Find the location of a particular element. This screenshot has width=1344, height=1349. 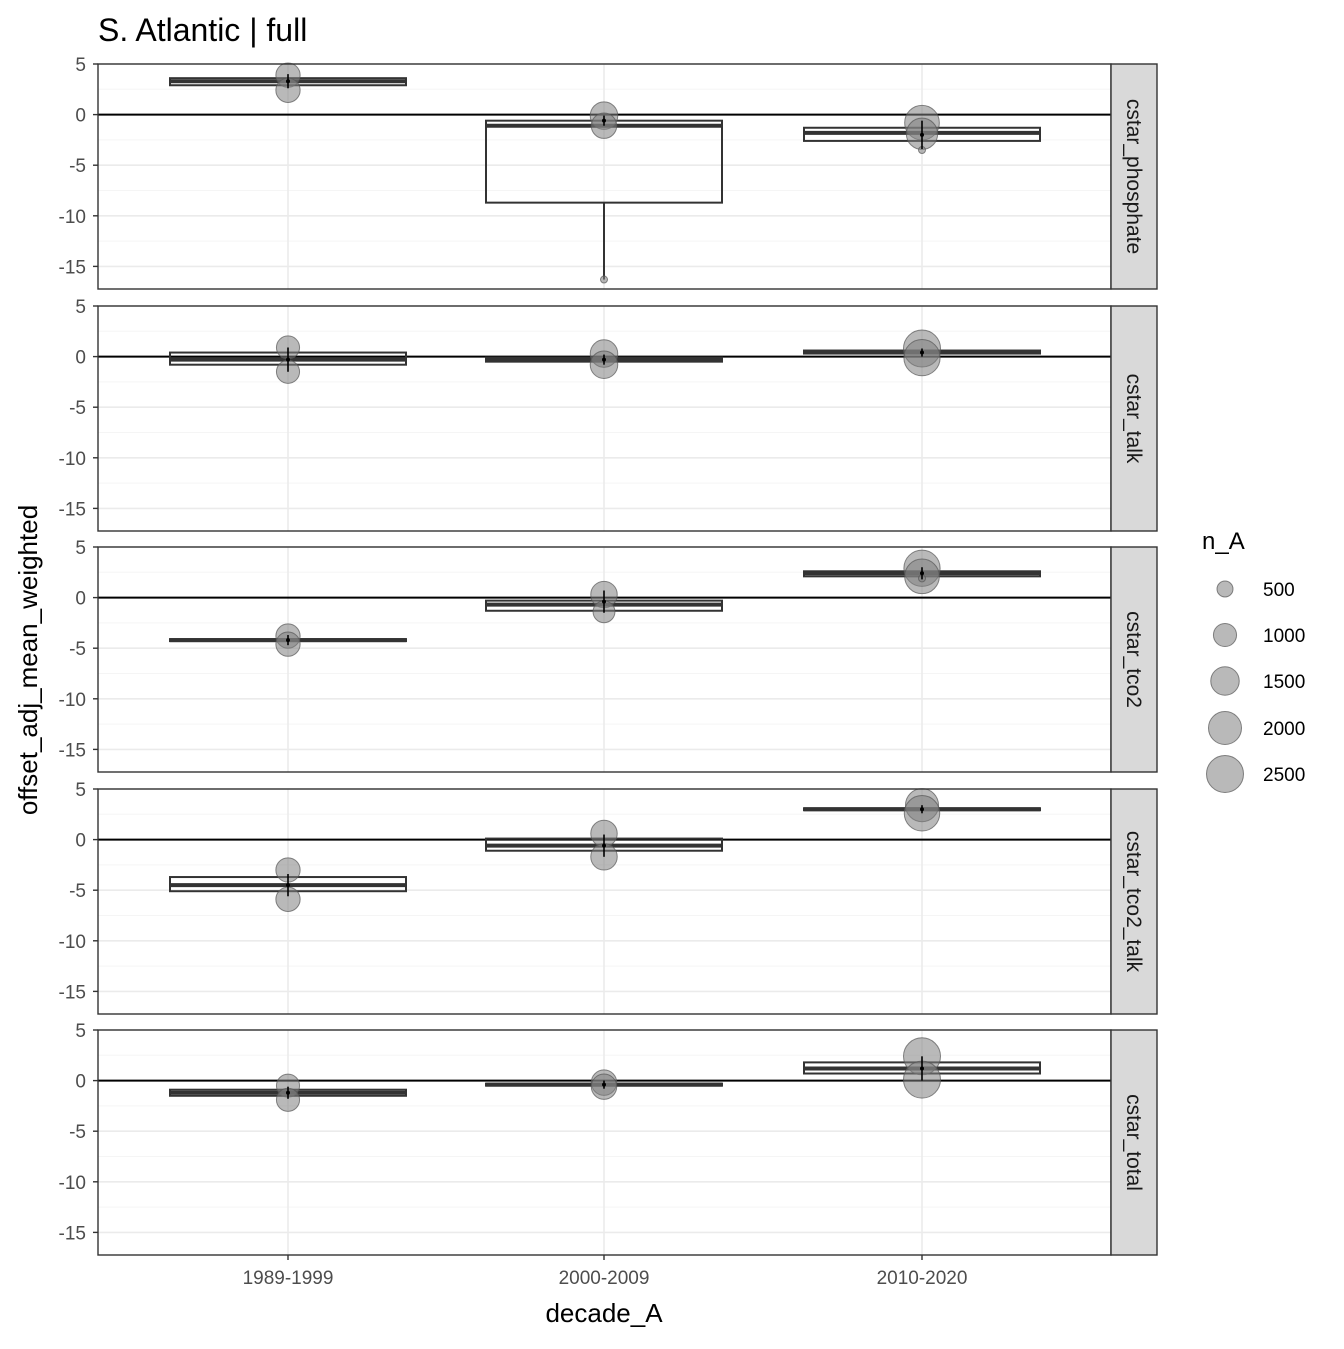

facet-strip-label: cstar_tco2 is located at coordinates (1133, 659).